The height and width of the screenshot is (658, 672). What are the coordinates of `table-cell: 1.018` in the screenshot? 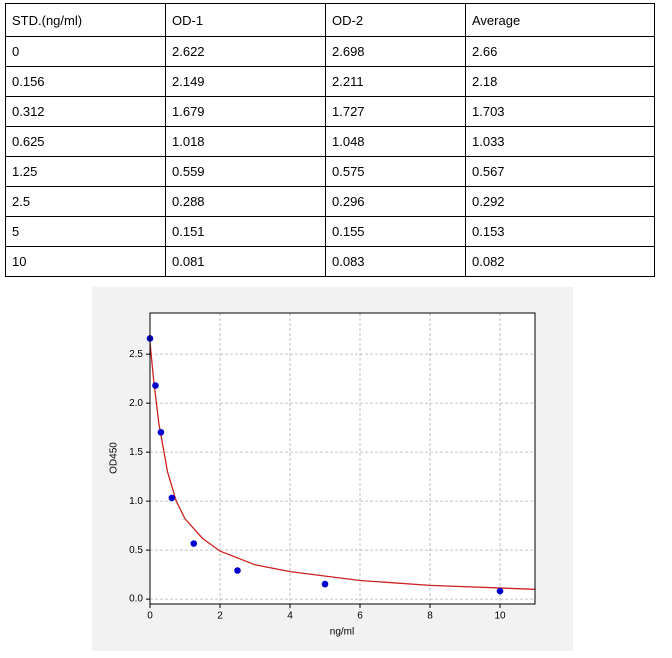 It's located at (245, 141).